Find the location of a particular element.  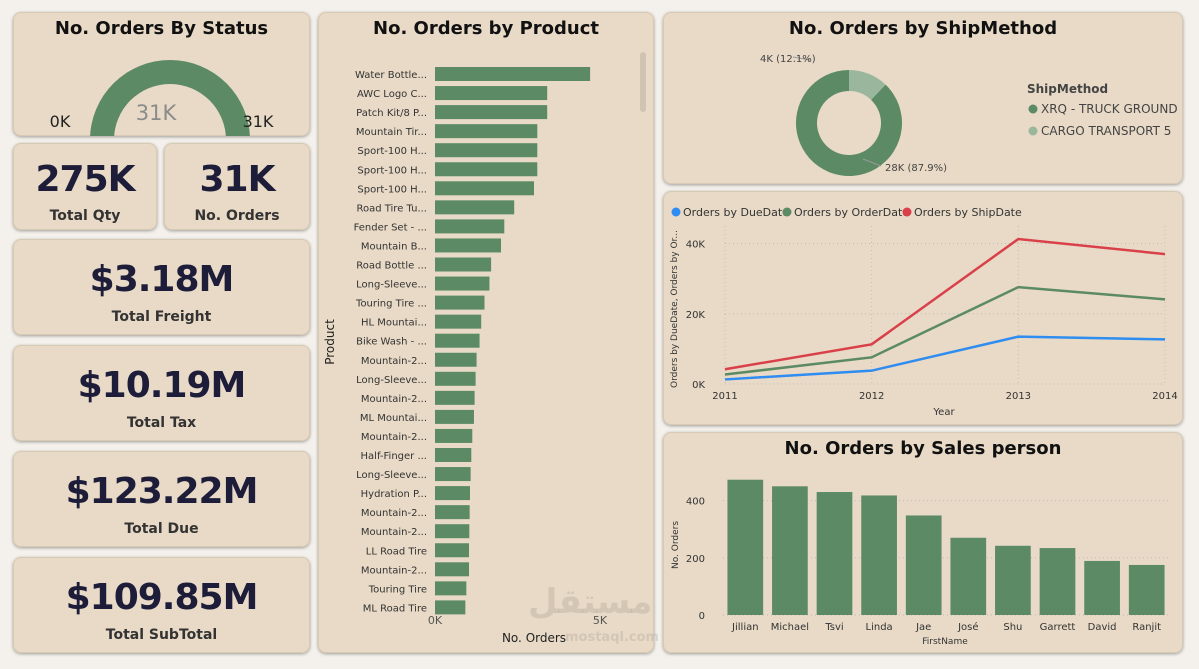

kpi-label: Total Qty is located at coordinates (85, 216).